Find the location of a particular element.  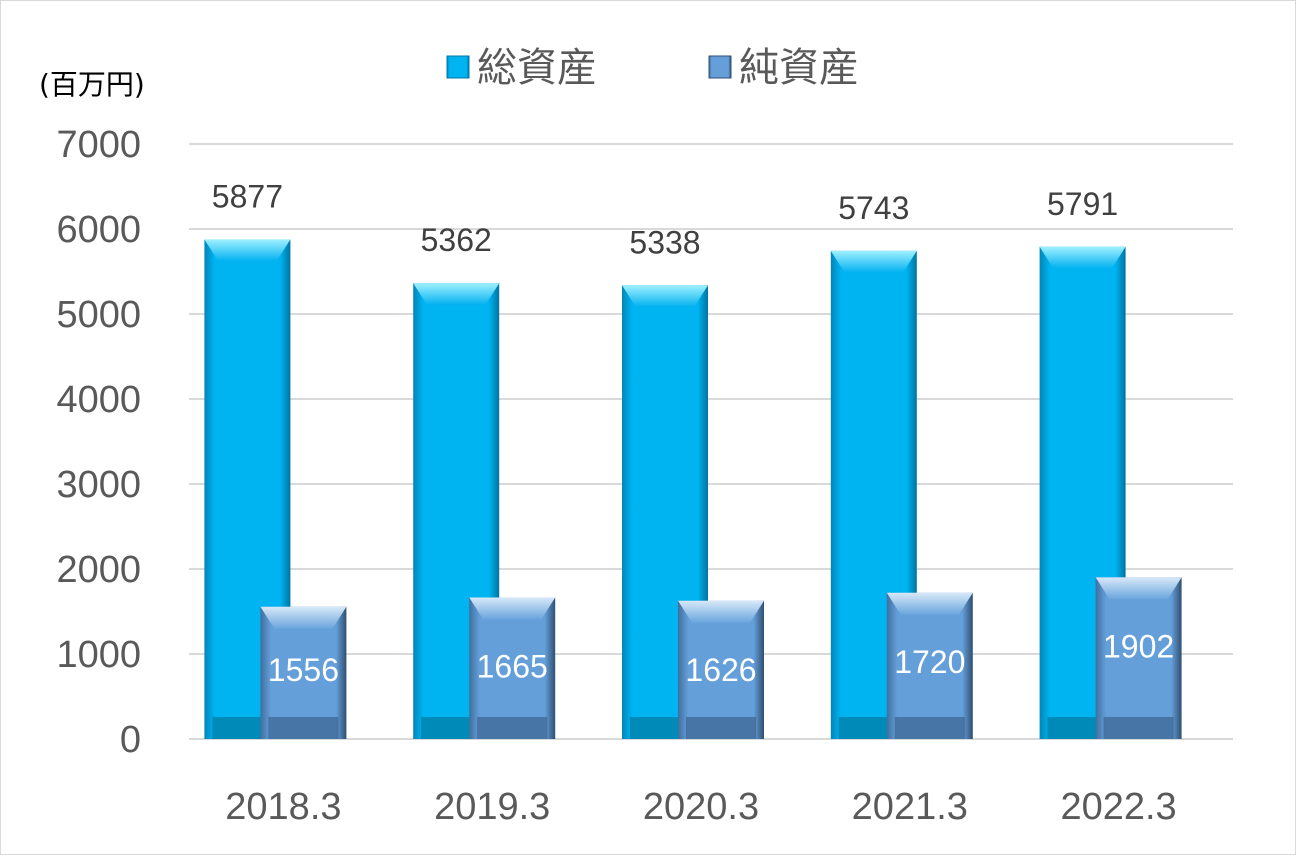

legend-swatch-total-assets is located at coordinates (458, 67).